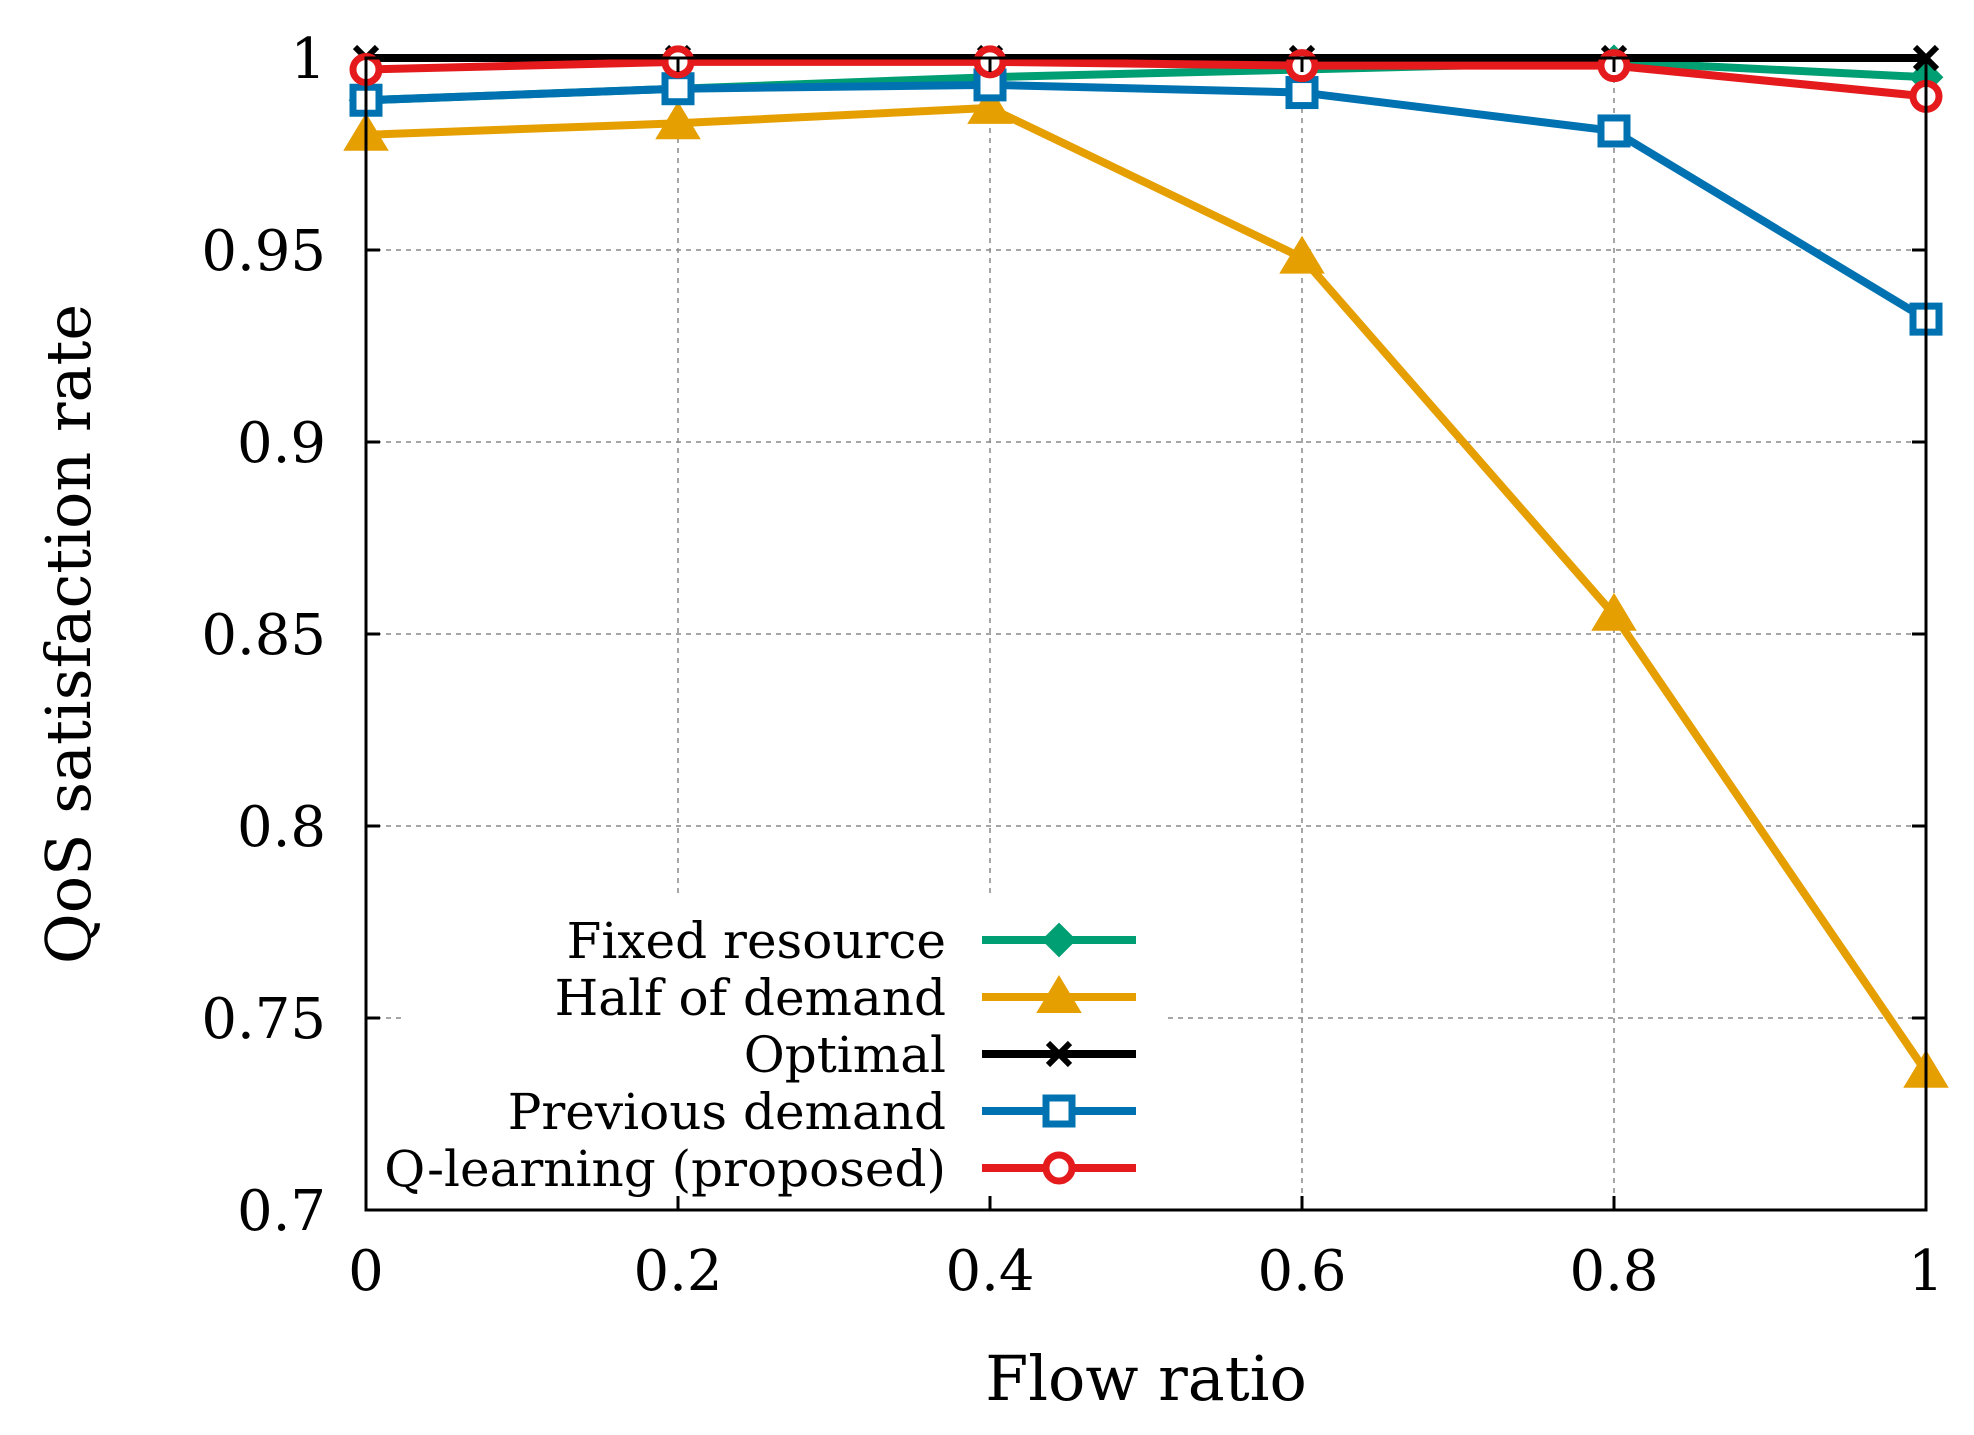 The image size is (1974, 1435). I want to click on legend-label: Previous demand, so click(727, 1112).